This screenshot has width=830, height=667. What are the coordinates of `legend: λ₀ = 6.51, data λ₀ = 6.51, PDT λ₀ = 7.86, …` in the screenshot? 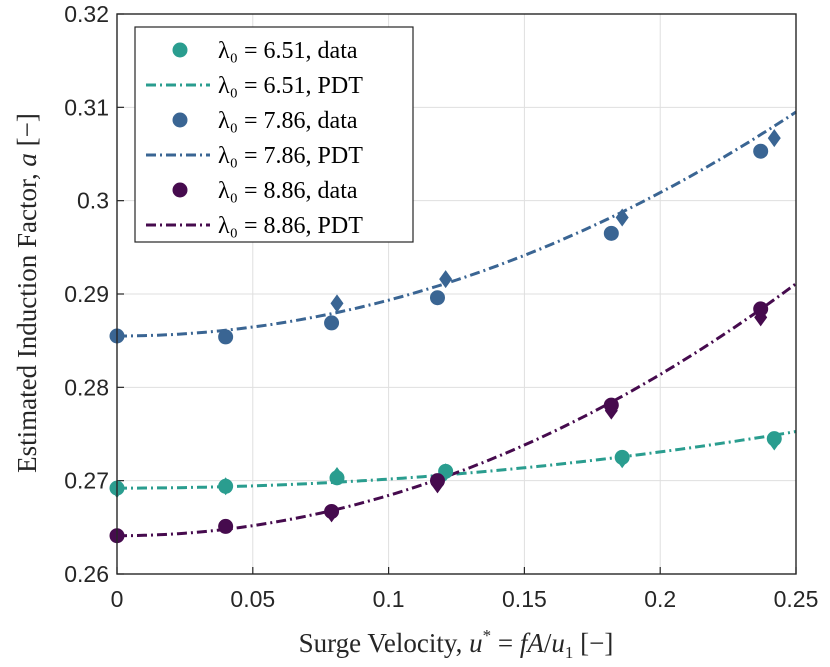 It's located at (274, 134).